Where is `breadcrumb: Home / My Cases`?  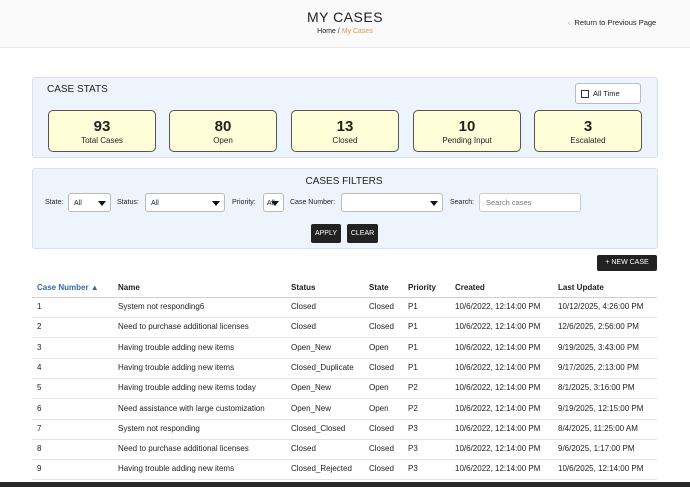 breadcrumb: Home / My Cases is located at coordinates (345, 31).